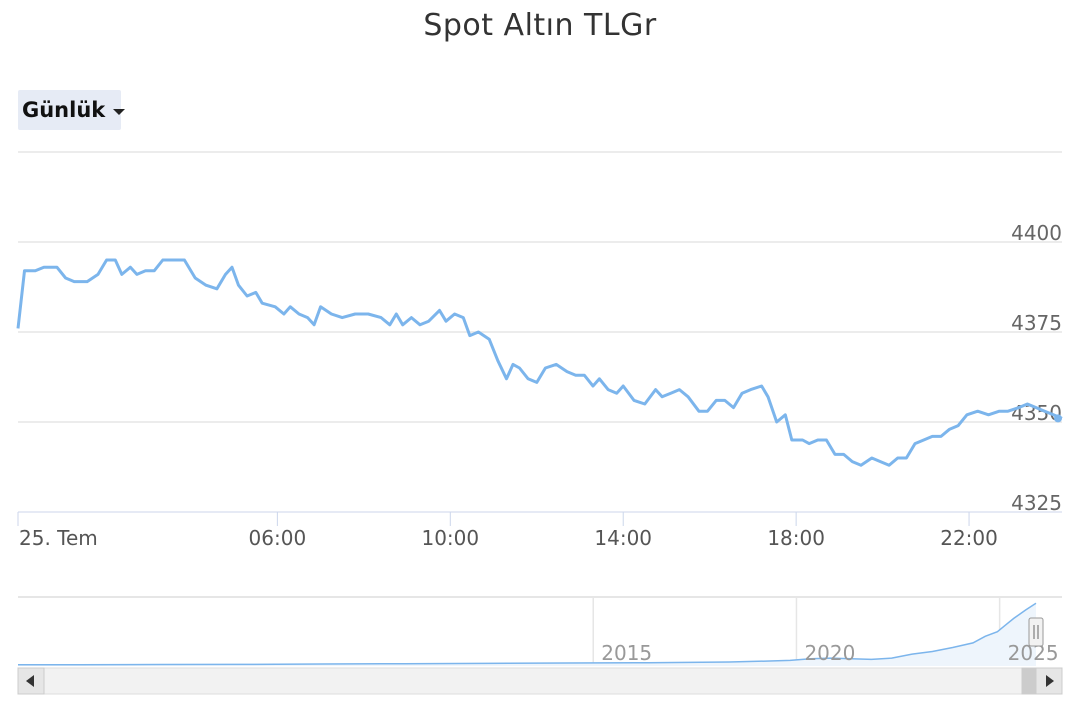 The width and height of the screenshot is (1080, 720). I want to click on scrollbar-thumb, so click(1029, 681).